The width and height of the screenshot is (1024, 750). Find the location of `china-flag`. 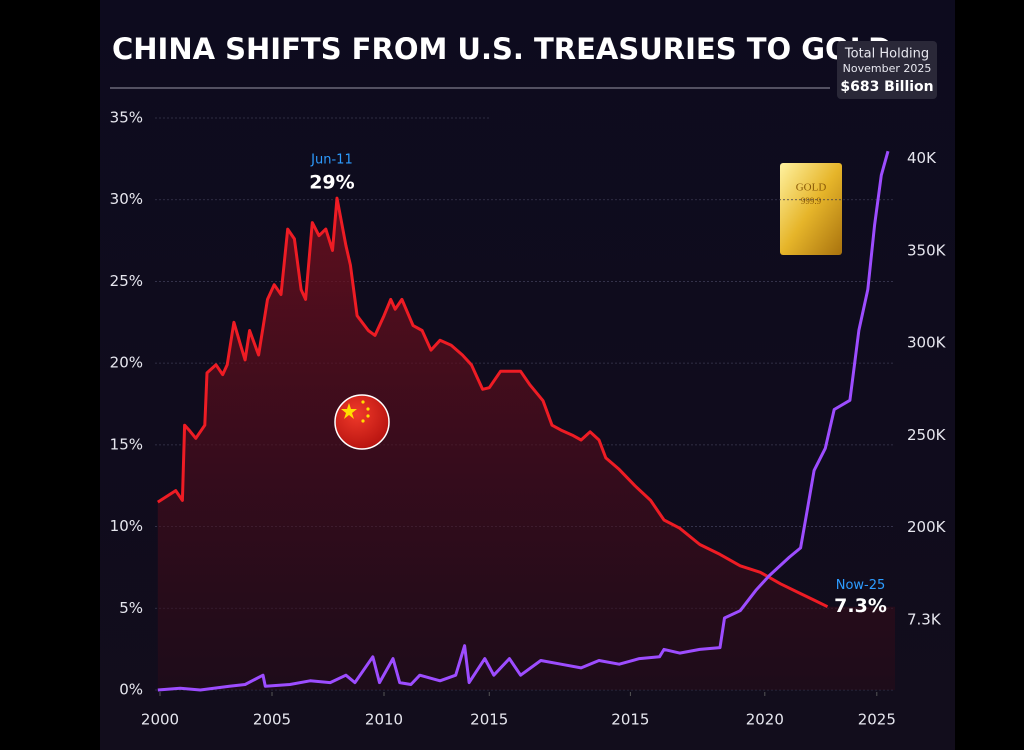

china-flag is located at coordinates (362, 422).